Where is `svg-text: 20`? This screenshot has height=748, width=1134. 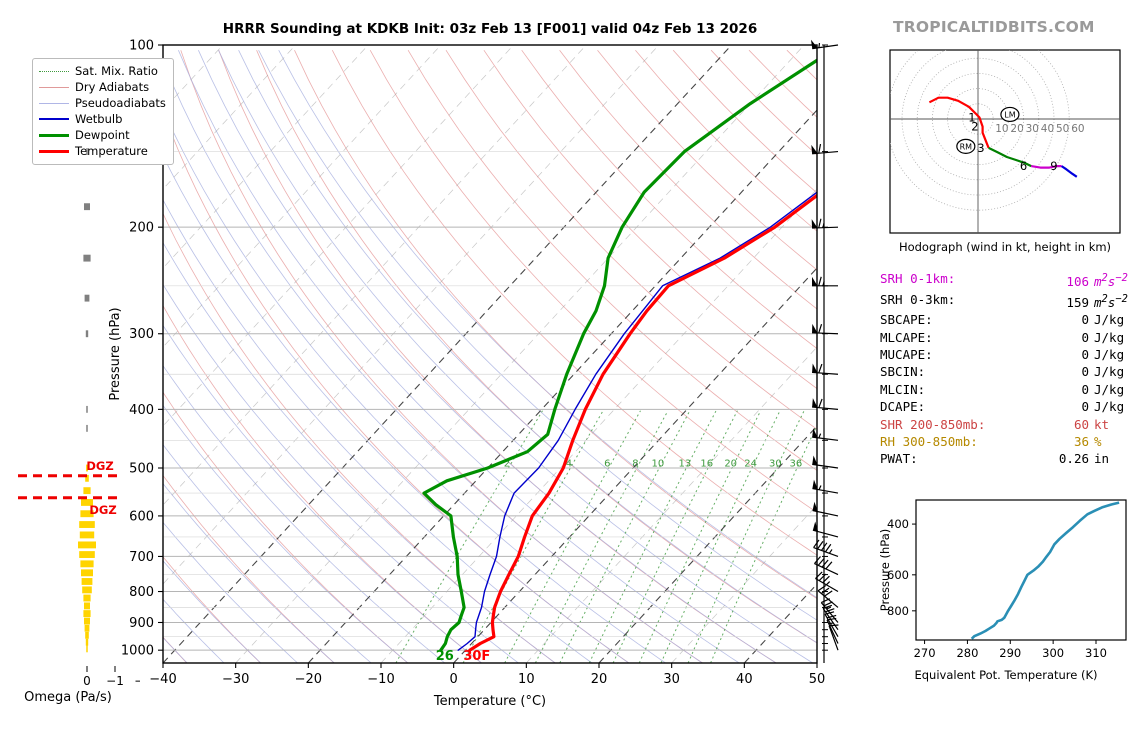 svg-text: 20 is located at coordinates (599, 679).